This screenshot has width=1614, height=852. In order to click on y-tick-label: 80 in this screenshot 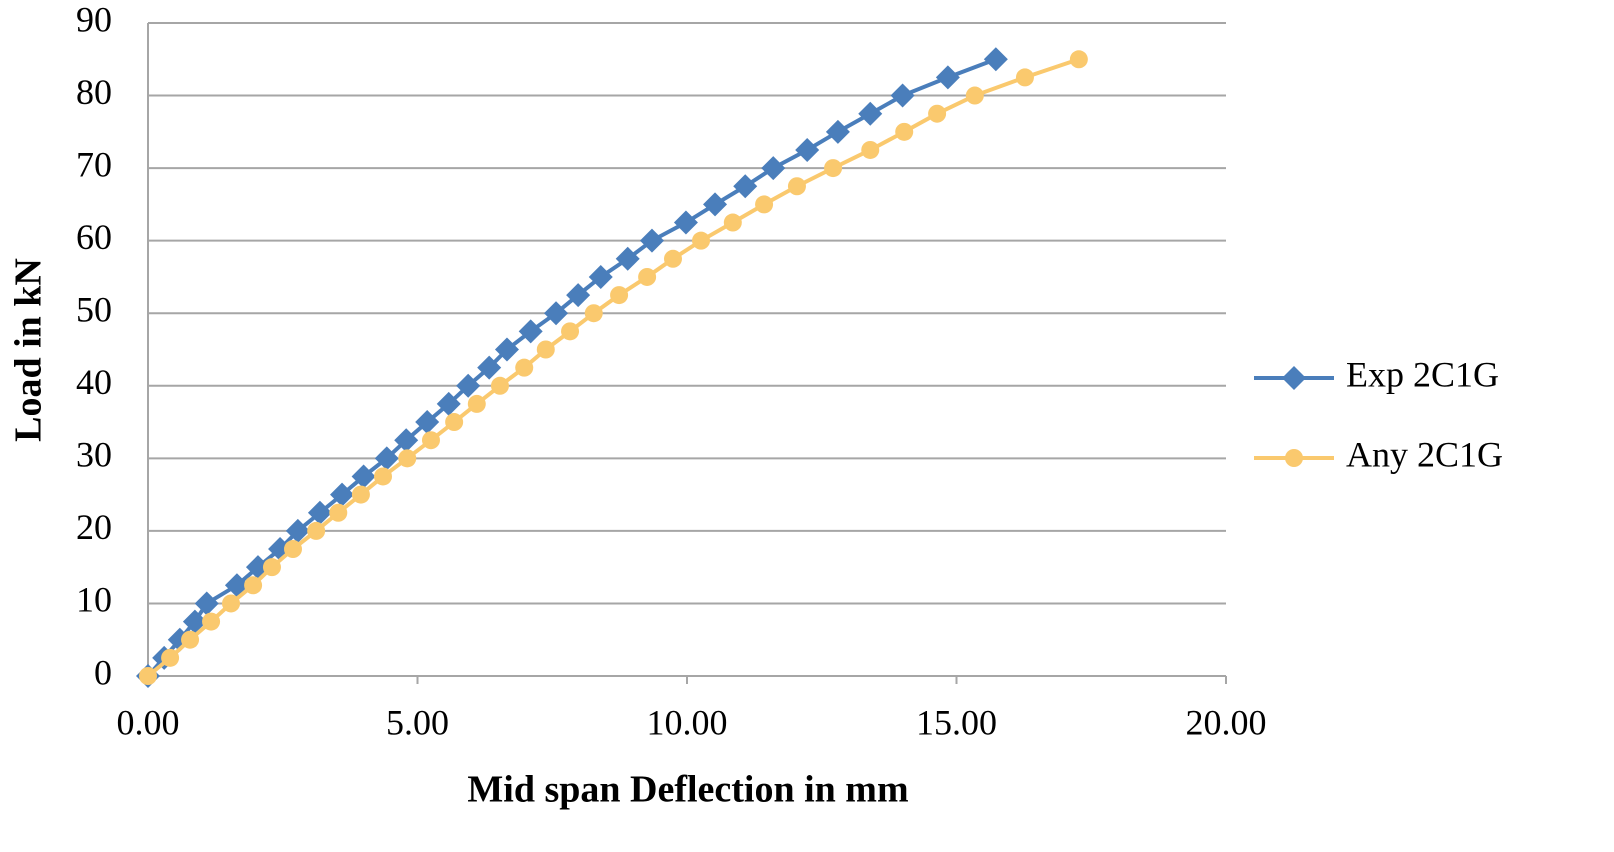, I will do `click(94, 92)`.